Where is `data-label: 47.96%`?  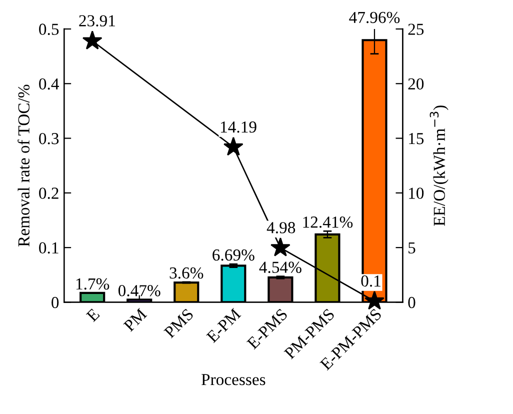 data-label: 47.96% is located at coordinates (374, 18).